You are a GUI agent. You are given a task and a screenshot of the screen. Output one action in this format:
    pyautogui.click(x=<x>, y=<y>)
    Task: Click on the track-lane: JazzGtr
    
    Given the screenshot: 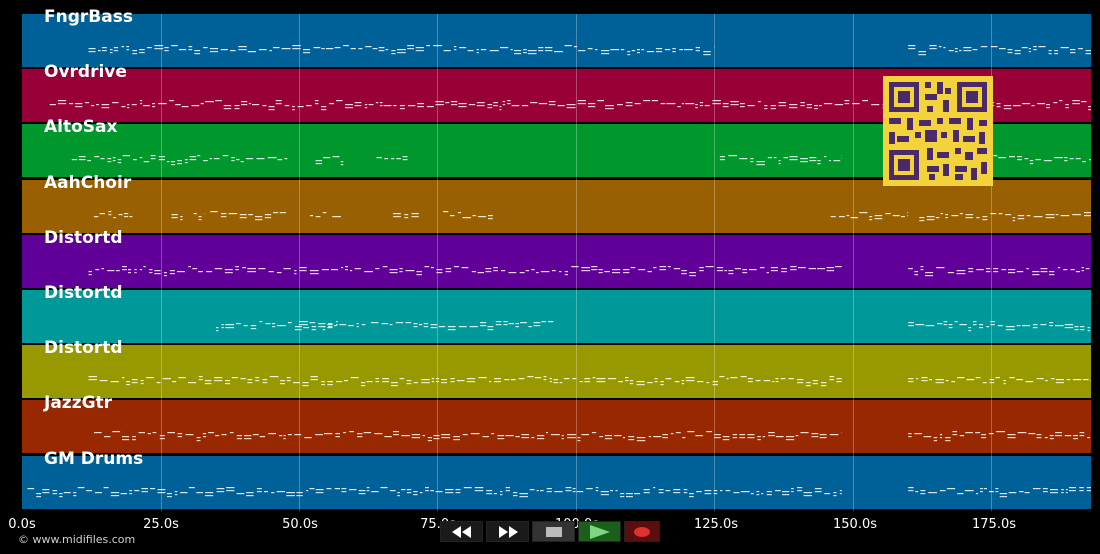 What is the action you would take?
    pyautogui.click(x=556, y=423)
    